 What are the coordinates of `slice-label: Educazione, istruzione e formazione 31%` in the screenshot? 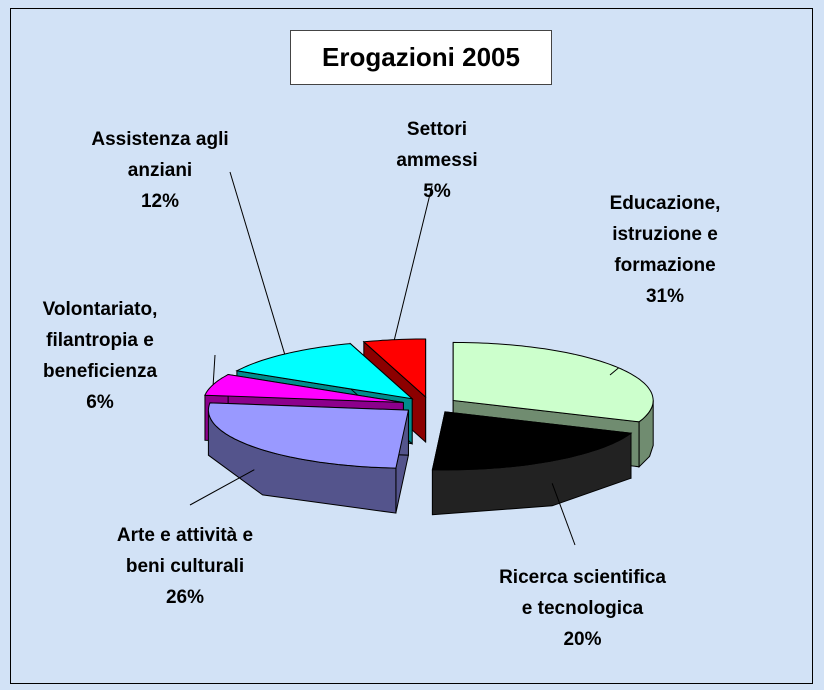 It's located at (665, 250).